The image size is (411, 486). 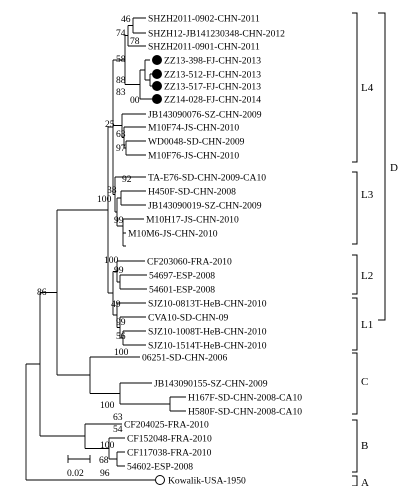 What do you see at coordinates (207, 481) in the screenshot?
I see `taxon-label: Kowalik-USA-1950` at bounding box center [207, 481].